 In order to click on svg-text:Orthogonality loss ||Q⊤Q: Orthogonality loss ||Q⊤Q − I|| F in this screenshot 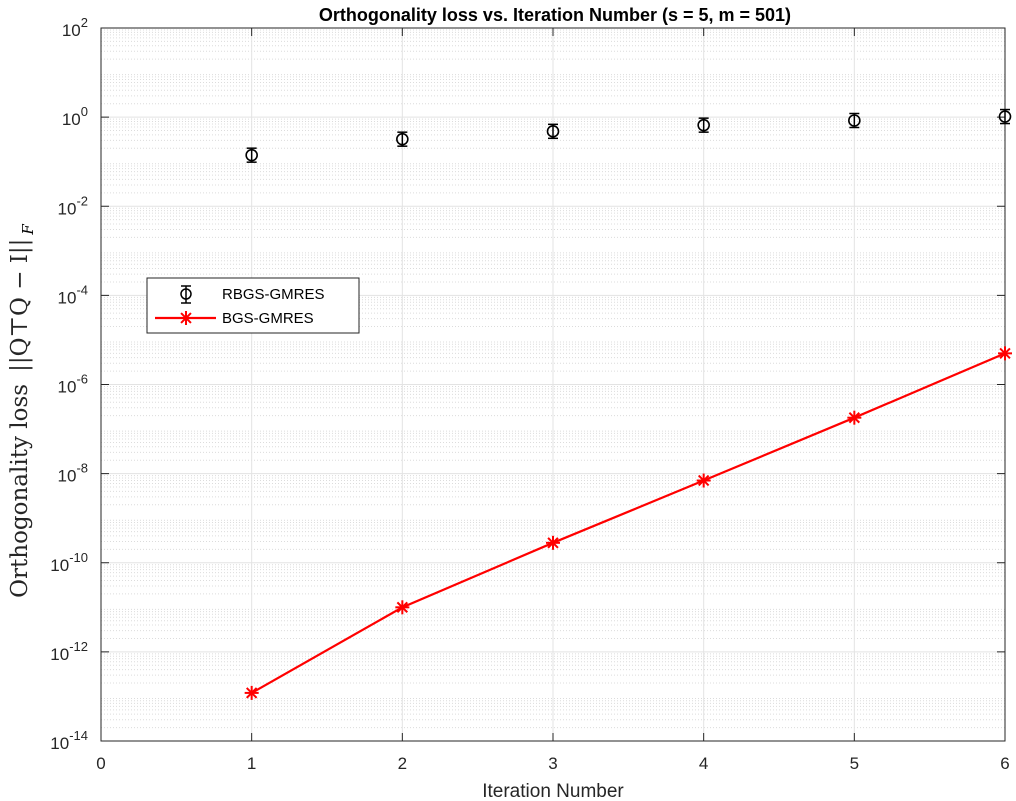, I will do `click(22, 411)`.